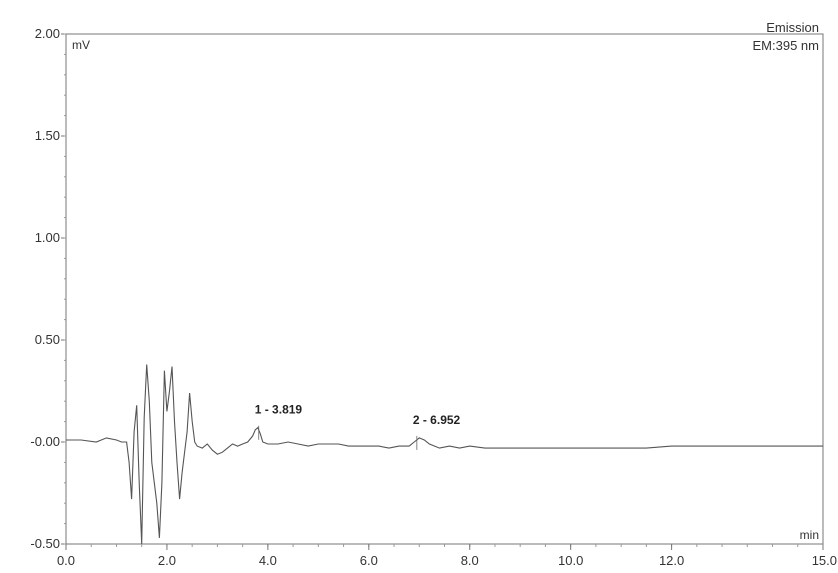 The height and width of the screenshot is (573, 838). What do you see at coordinates (369, 560) in the screenshot?
I see `x-tick-label: 6.0` at bounding box center [369, 560].